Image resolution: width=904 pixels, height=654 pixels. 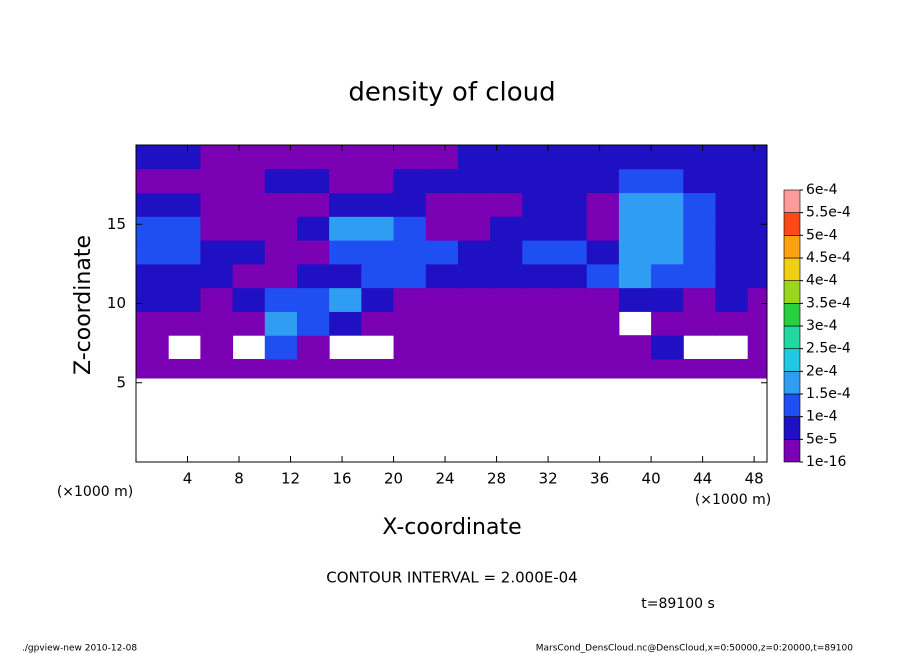 What do you see at coordinates (828, 303) in the screenshot?
I see `colorbar-label: 3.5e-4` at bounding box center [828, 303].